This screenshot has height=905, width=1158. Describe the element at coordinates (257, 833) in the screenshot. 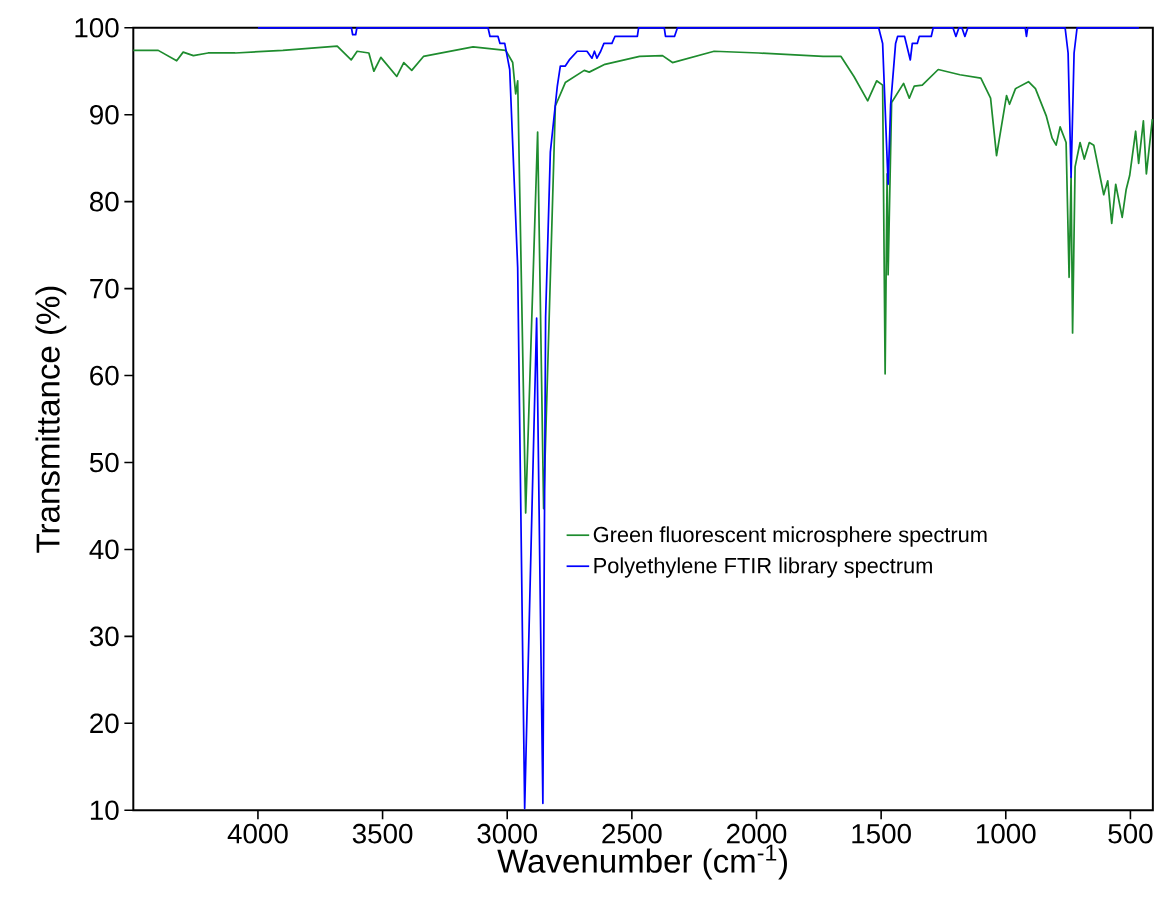

I see `x-tick-label: 4000` at that location.